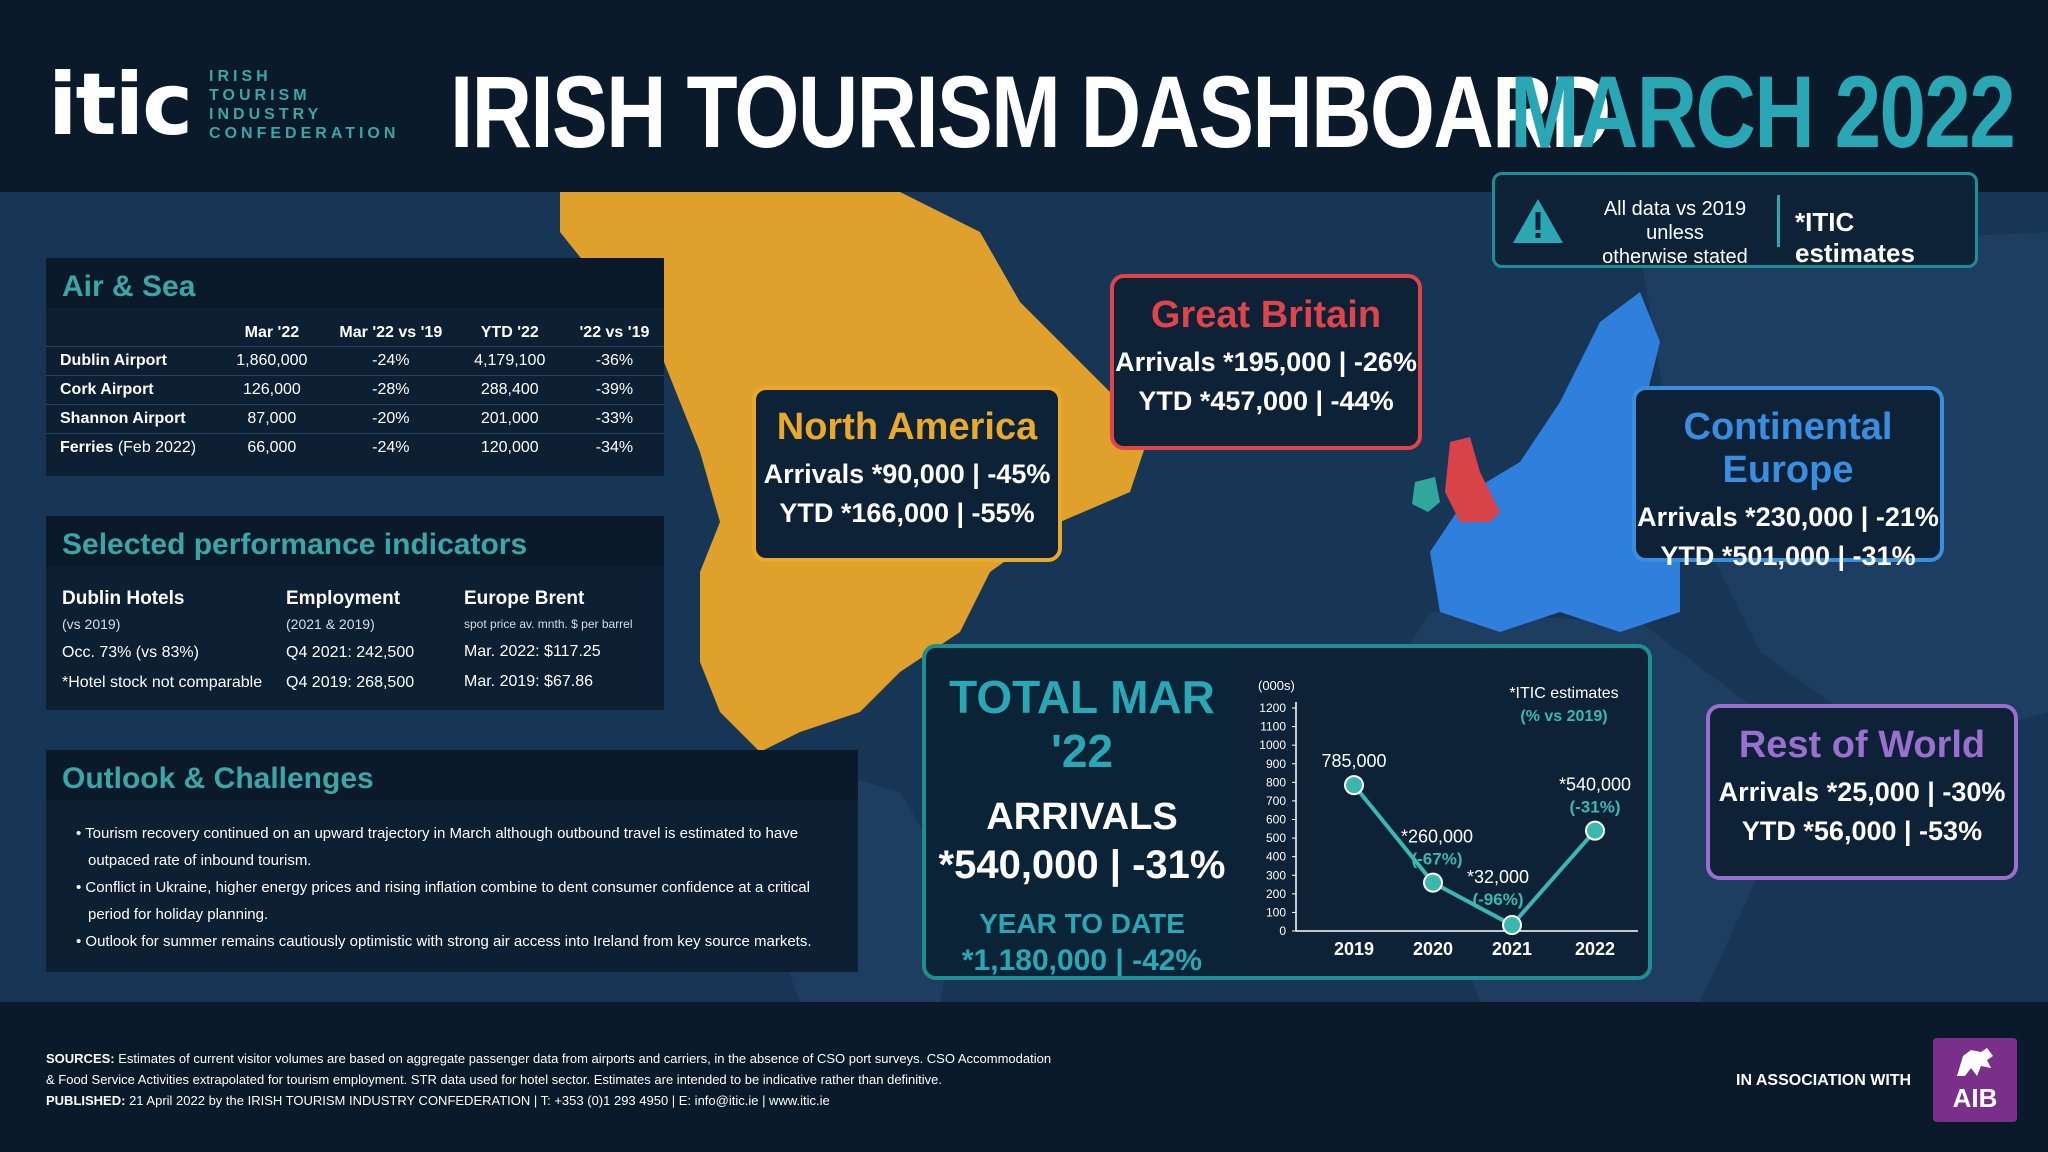 The width and height of the screenshot is (2048, 1152). What do you see at coordinates (131, 333) in the screenshot?
I see `column-header` at bounding box center [131, 333].